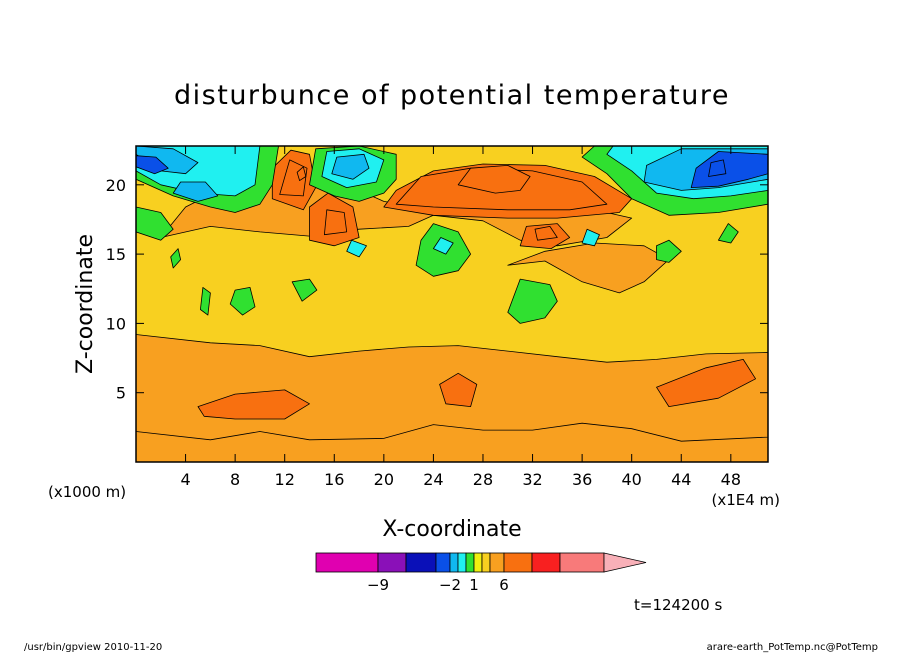  Describe the element at coordinates (116, 323) in the screenshot. I see `y-tick-label: 10` at that location.